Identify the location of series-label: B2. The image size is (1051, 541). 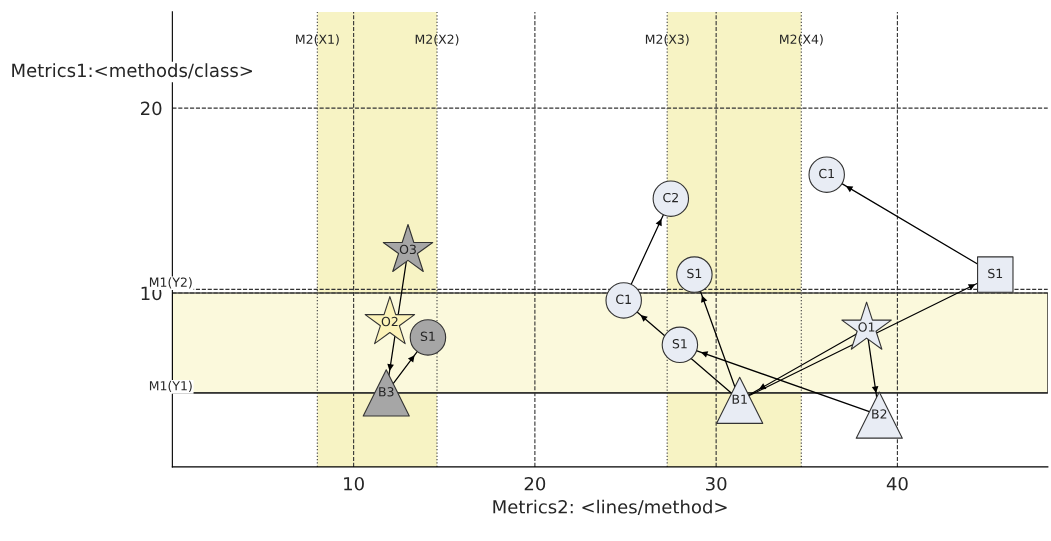
(879, 414).